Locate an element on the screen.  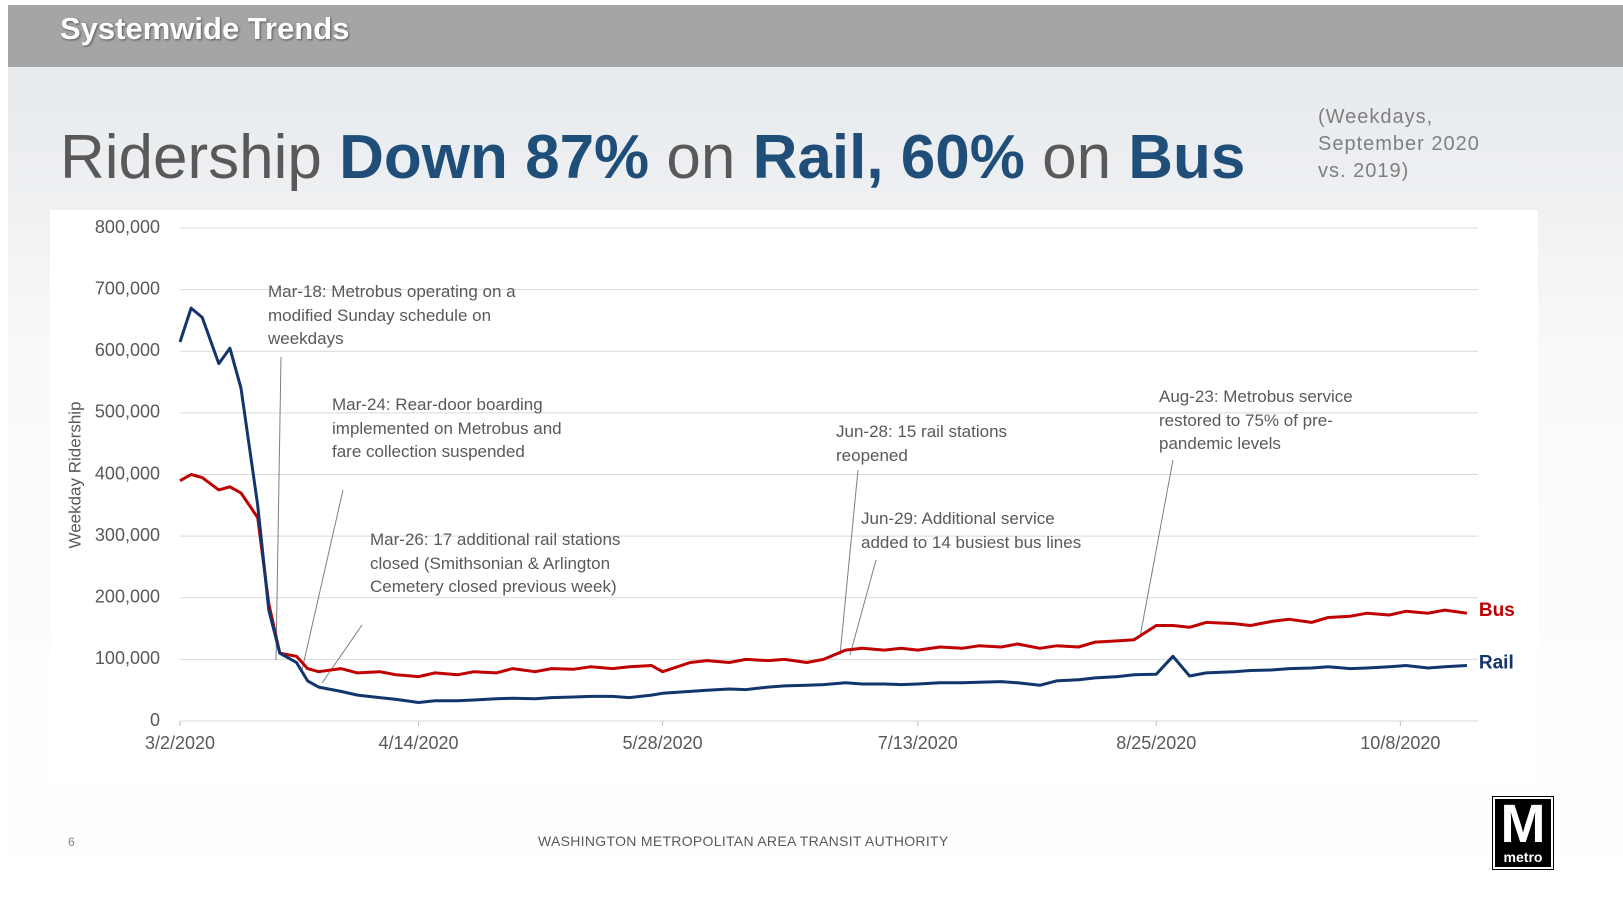
header-bar: Systemwide Trends is located at coordinates (815, 36).